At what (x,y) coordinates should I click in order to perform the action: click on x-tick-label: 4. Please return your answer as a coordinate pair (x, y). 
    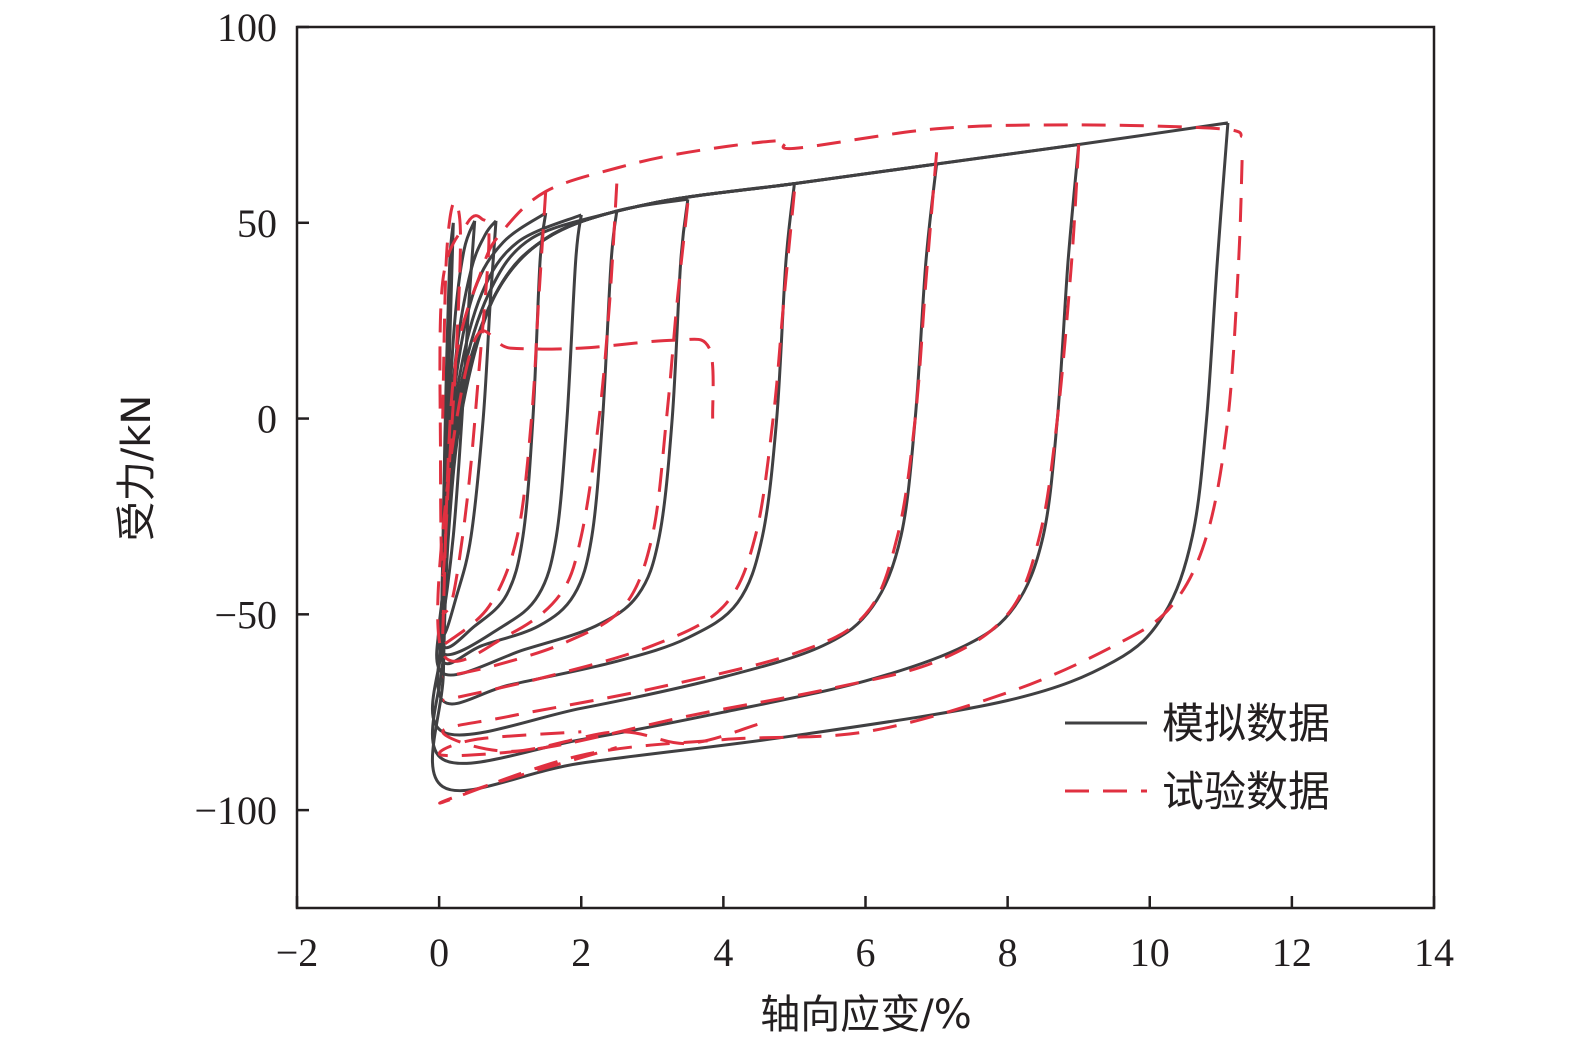
    Looking at the image, I should click on (723, 952).